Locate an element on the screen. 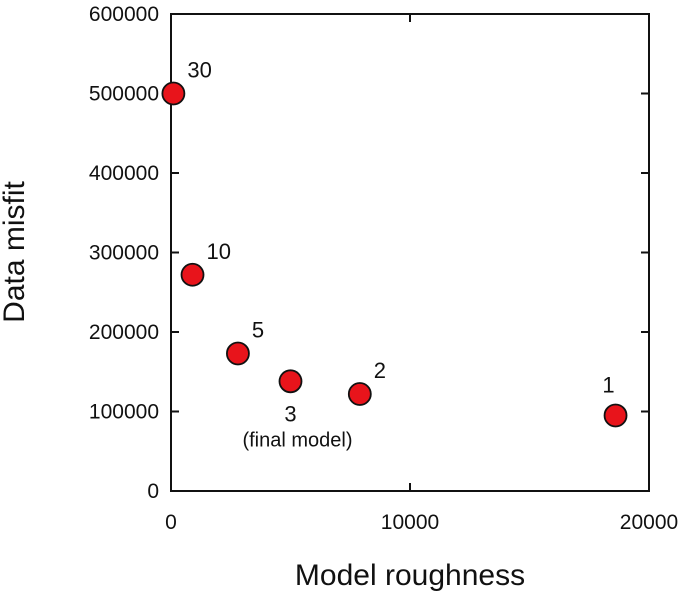  point-label: 30 is located at coordinates (199, 70).